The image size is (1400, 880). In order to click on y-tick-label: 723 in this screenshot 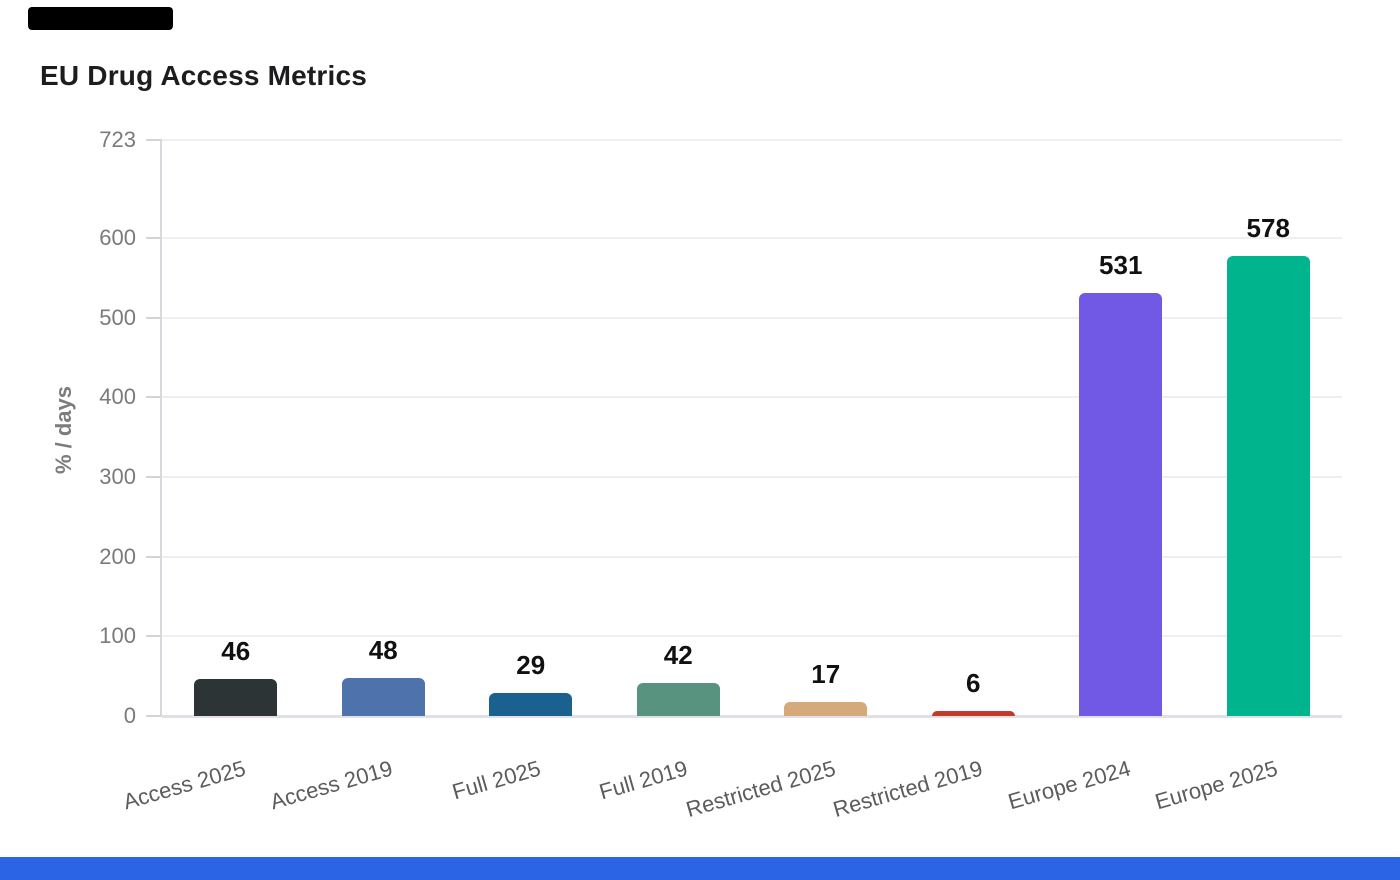, I will do `click(117, 139)`.